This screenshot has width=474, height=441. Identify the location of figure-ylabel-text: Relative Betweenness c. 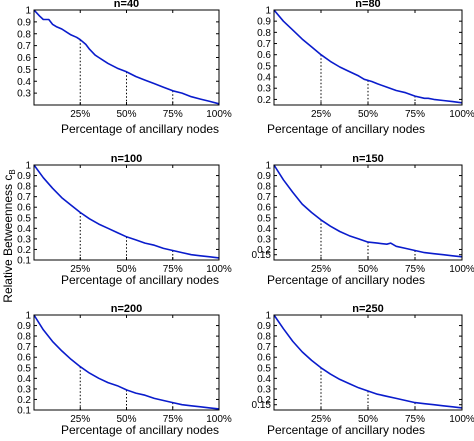
(8, 239).